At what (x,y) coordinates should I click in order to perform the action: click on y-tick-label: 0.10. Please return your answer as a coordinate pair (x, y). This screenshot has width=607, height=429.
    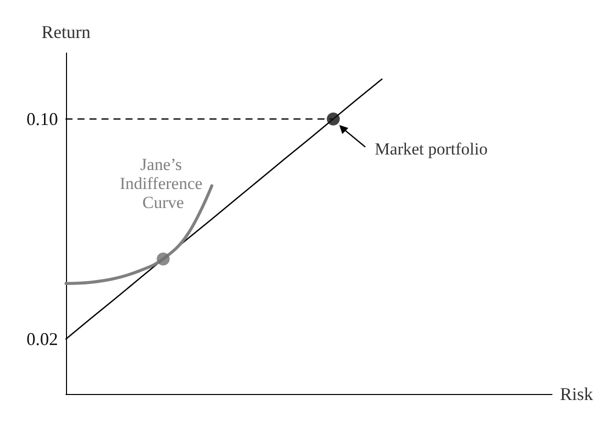
    Looking at the image, I should click on (42, 119).